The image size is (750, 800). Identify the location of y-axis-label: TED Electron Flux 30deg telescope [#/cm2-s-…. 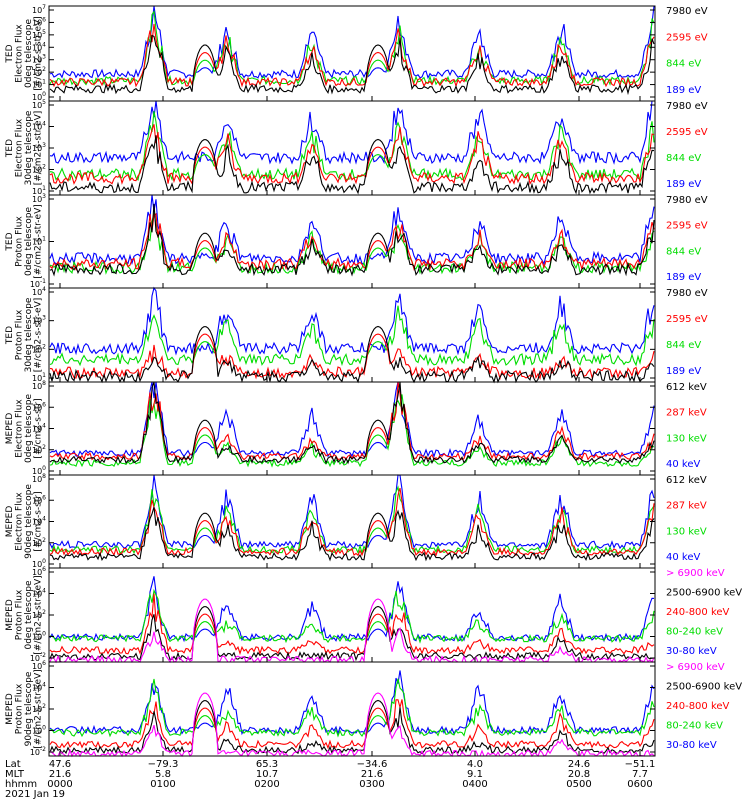
(24, 147).